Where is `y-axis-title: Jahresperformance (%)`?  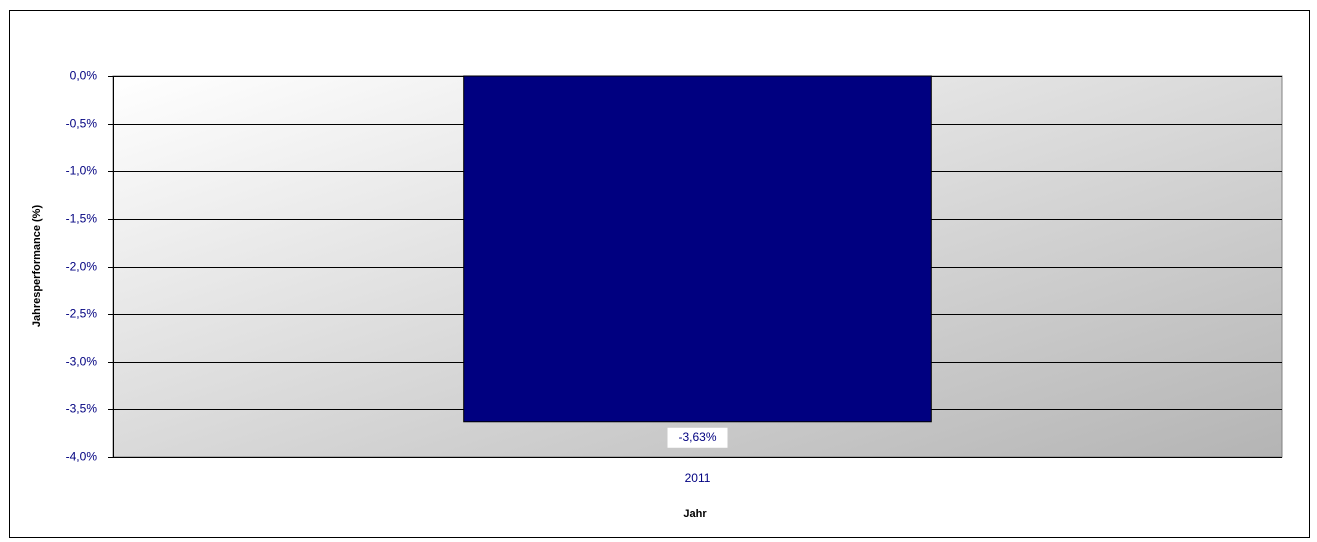 y-axis-title: Jahresperformance (%) is located at coordinates (37, 266).